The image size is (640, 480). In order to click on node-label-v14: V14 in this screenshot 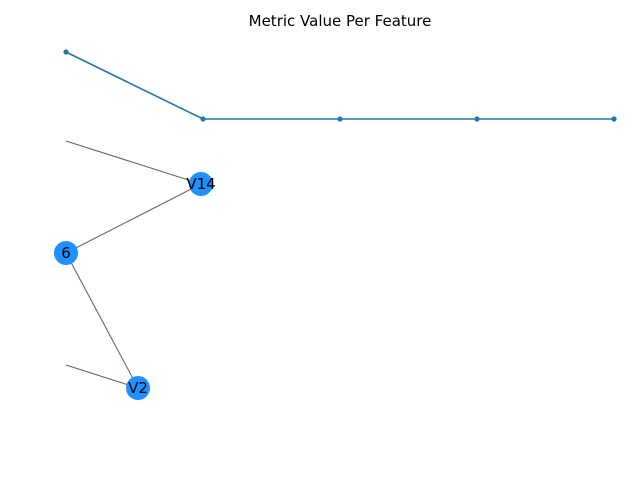, I will do `click(200, 184)`.